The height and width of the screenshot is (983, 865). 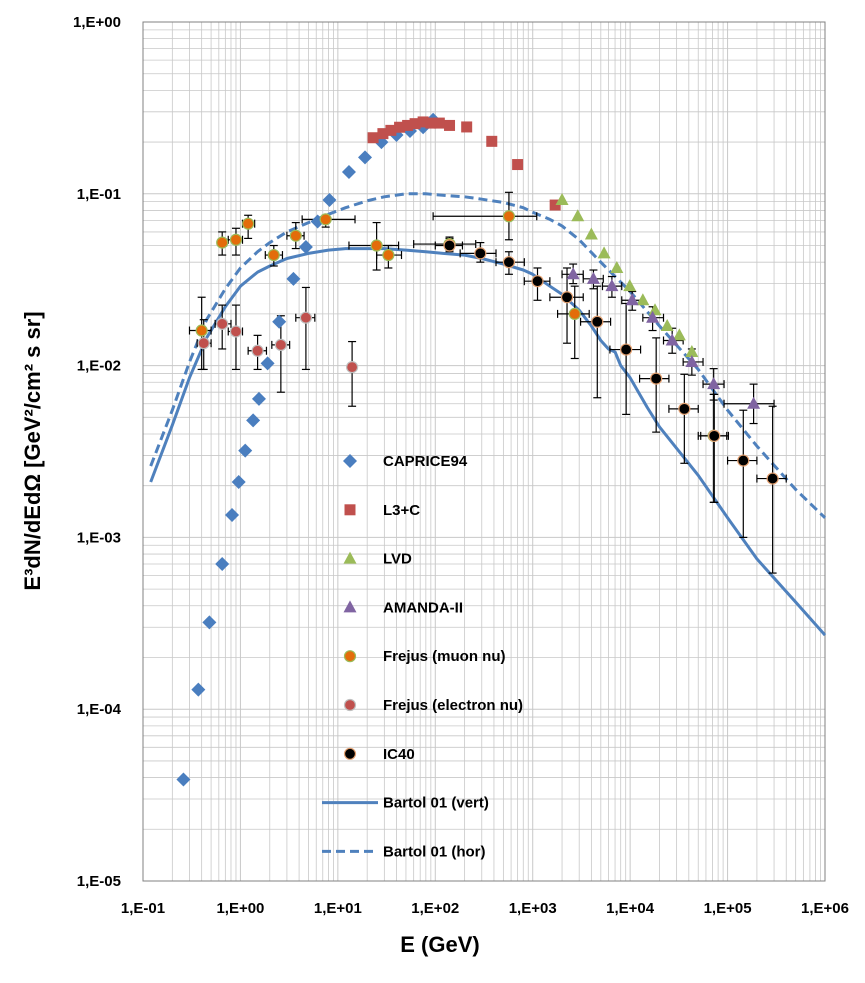 What do you see at coordinates (350, 510) in the screenshot?
I see `legend-swatch-l3c` at bounding box center [350, 510].